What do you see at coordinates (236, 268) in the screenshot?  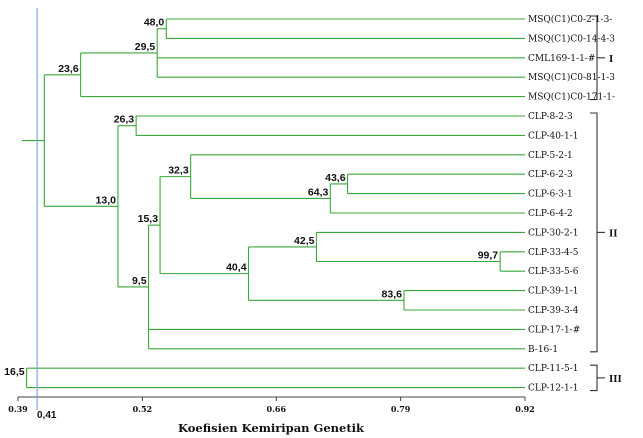 I see `node-similarity-label: 40,4` at bounding box center [236, 268].